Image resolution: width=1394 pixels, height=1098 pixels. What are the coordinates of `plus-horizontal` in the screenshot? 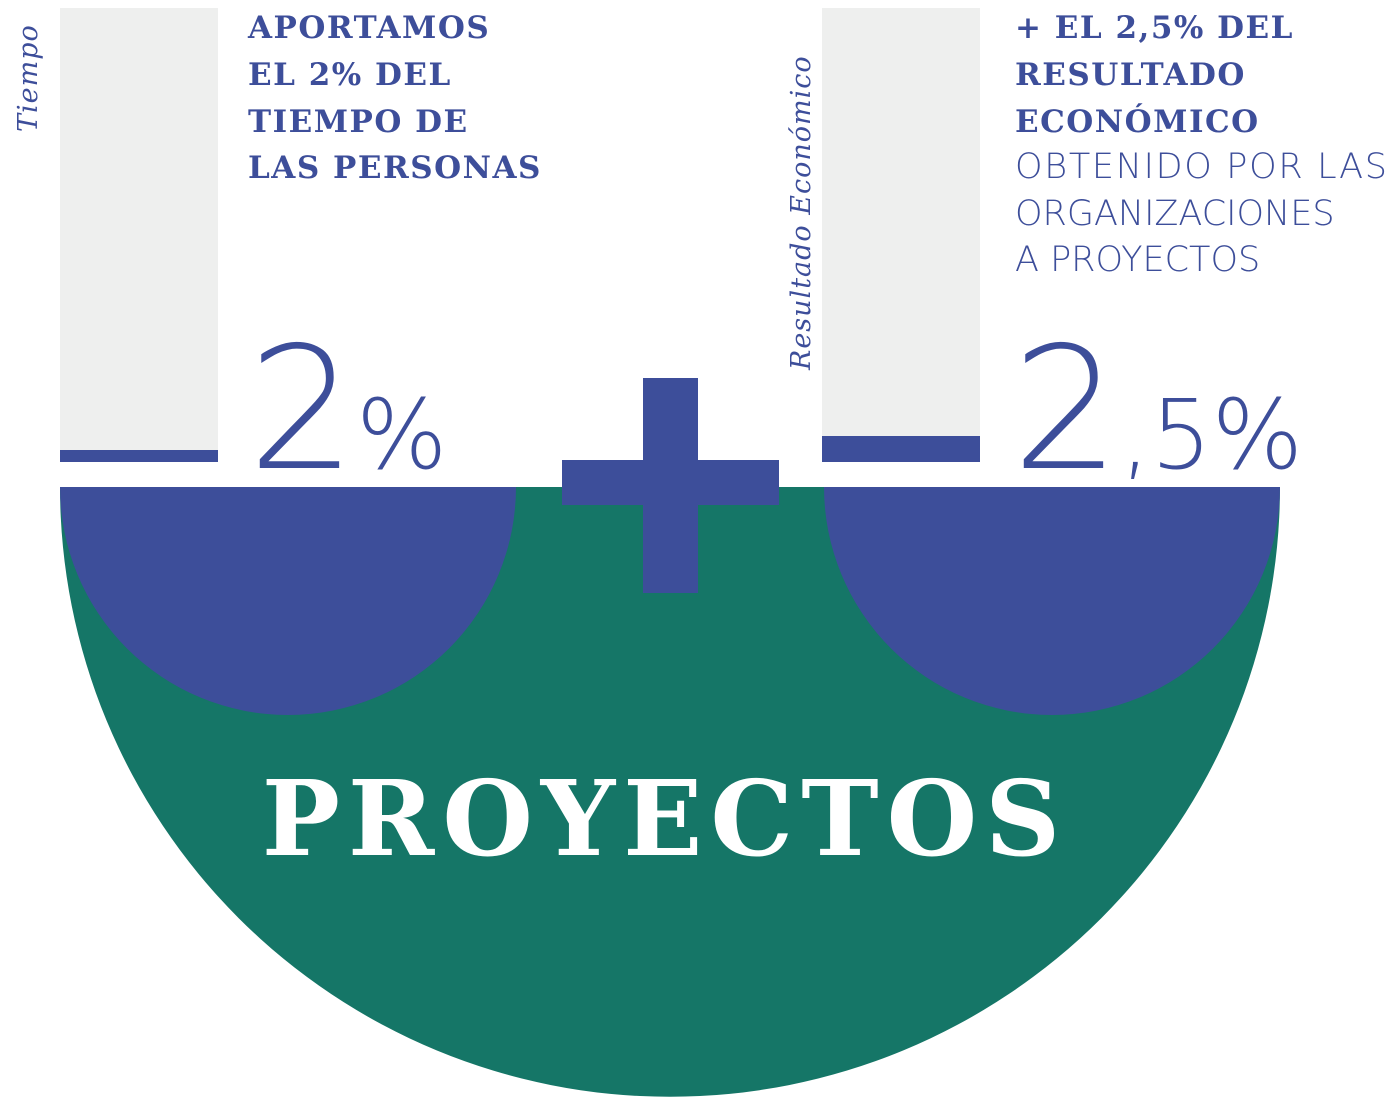 It's located at (670, 482).